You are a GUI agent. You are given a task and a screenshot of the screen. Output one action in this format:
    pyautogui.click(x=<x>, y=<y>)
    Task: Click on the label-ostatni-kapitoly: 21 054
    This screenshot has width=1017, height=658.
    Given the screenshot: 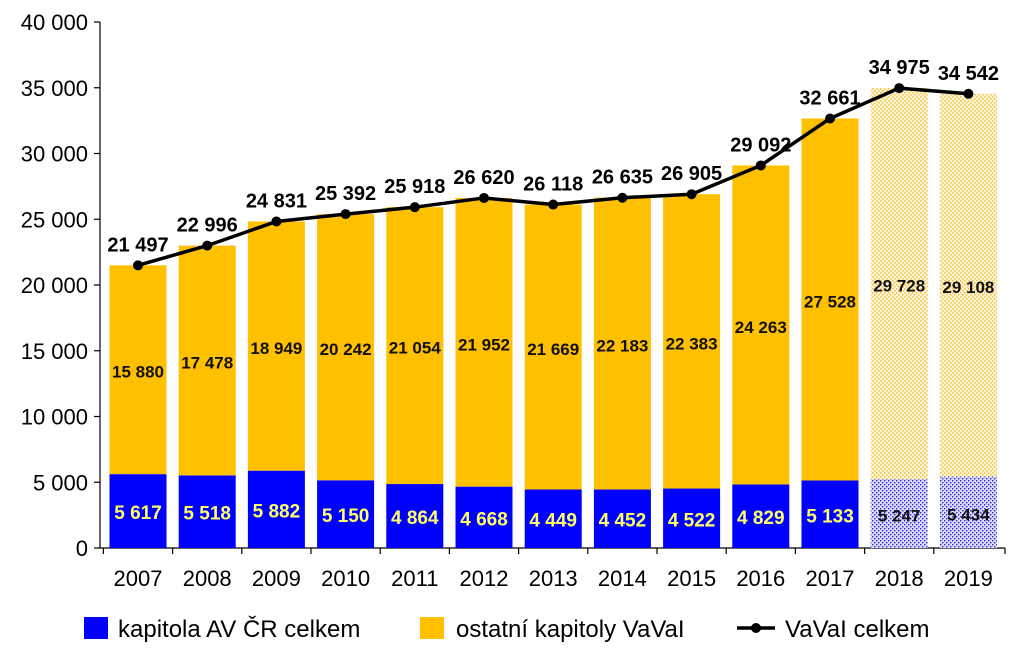 What is the action you would take?
    pyautogui.click(x=415, y=348)
    